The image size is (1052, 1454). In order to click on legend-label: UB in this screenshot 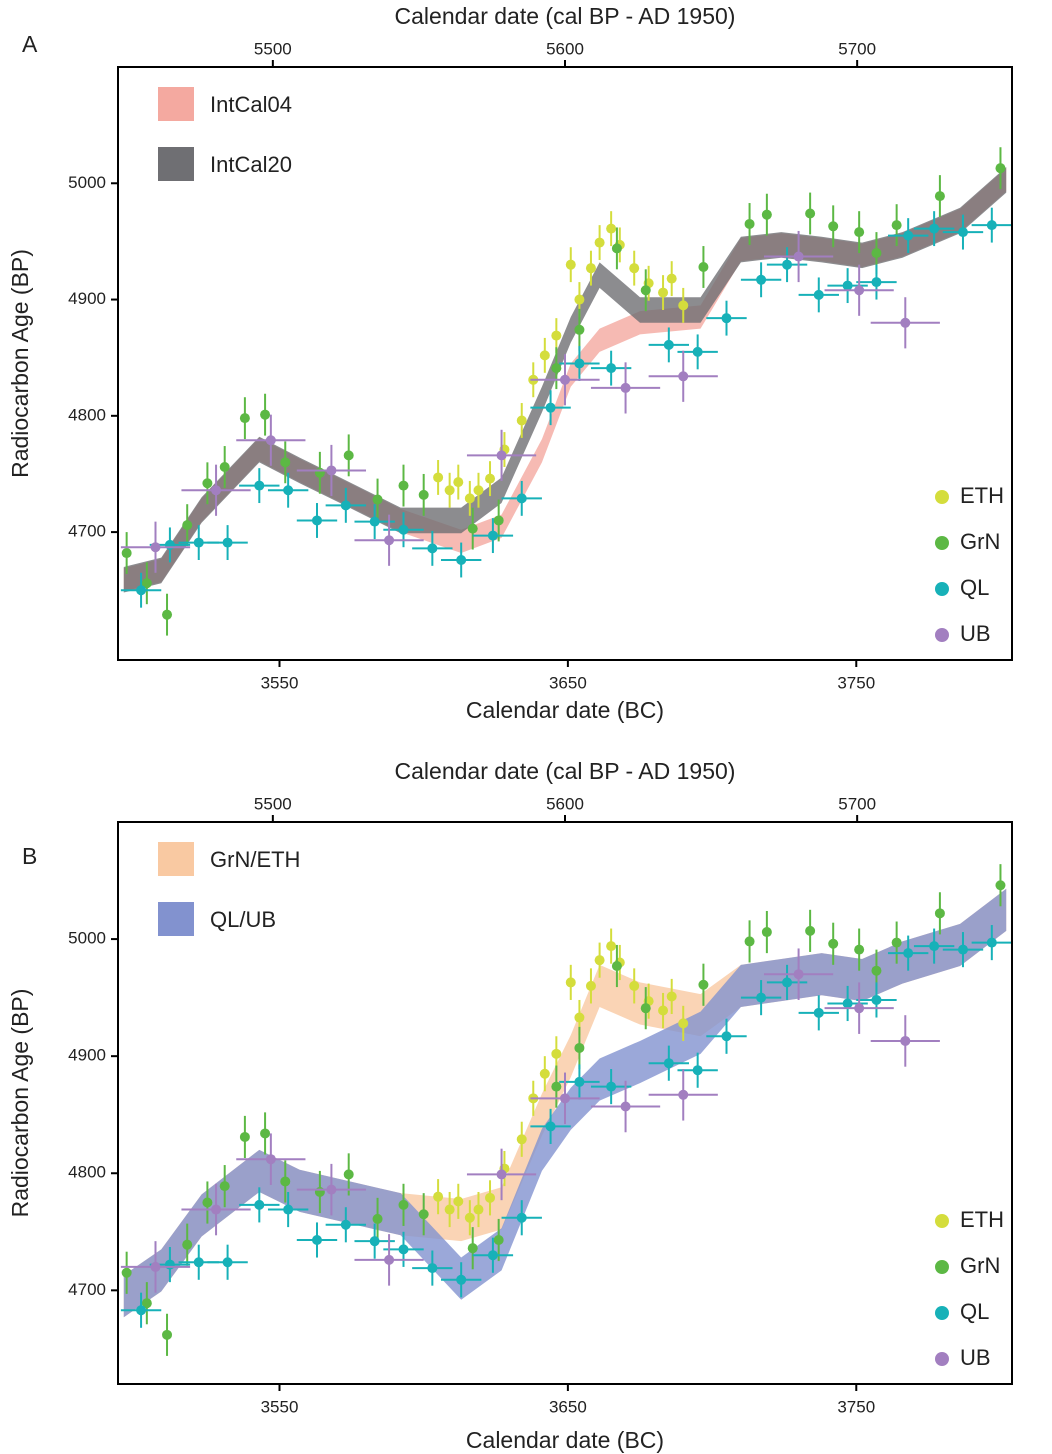, I will do `click(975, 1357)`.